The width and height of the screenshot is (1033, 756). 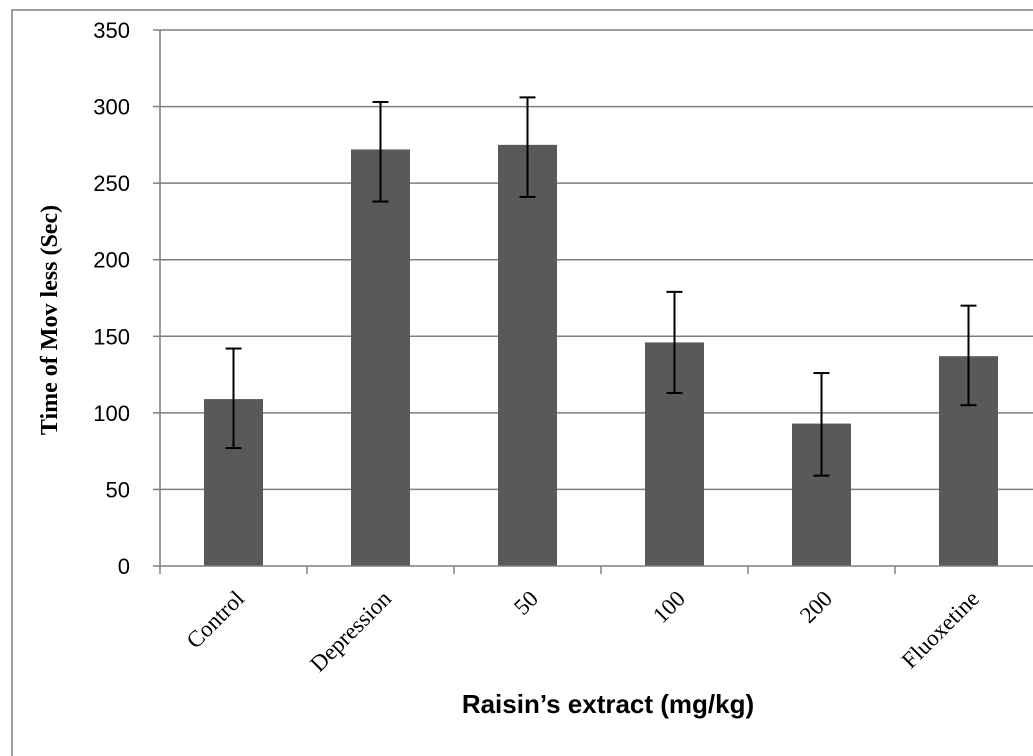 What do you see at coordinates (669, 607) in the screenshot?
I see `x-tick-label: 100` at bounding box center [669, 607].